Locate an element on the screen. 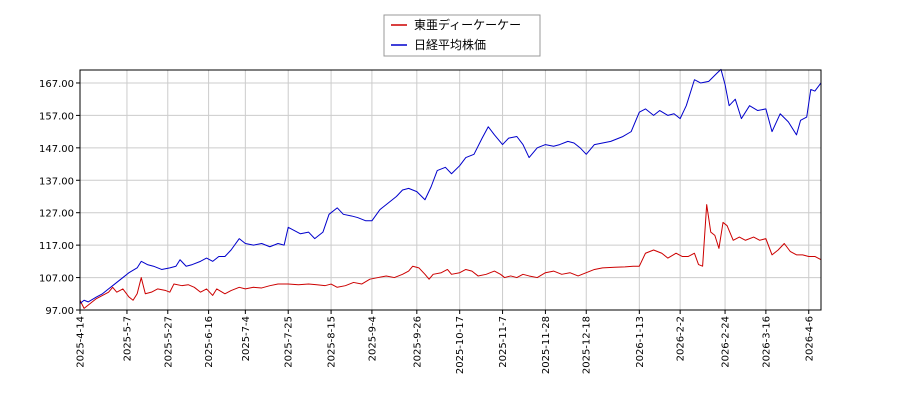  x-tick-label: 2025-5-27 is located at coordinates (168, 342).